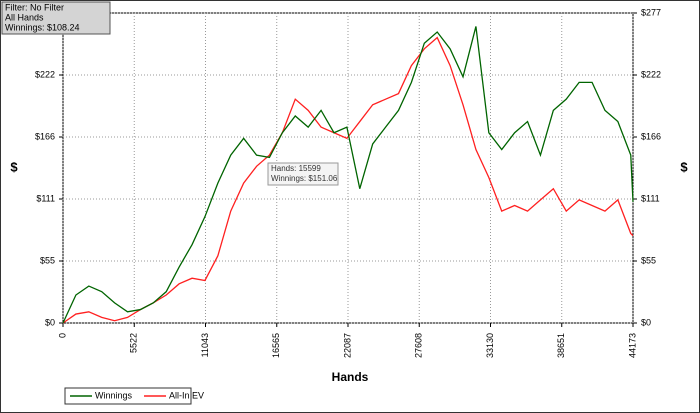 The image size is (700, 413). What do you see at coordinates (648, 260) in the screenshot?
I see `y2-tick-label: $55` at bounding box center [648, 260].